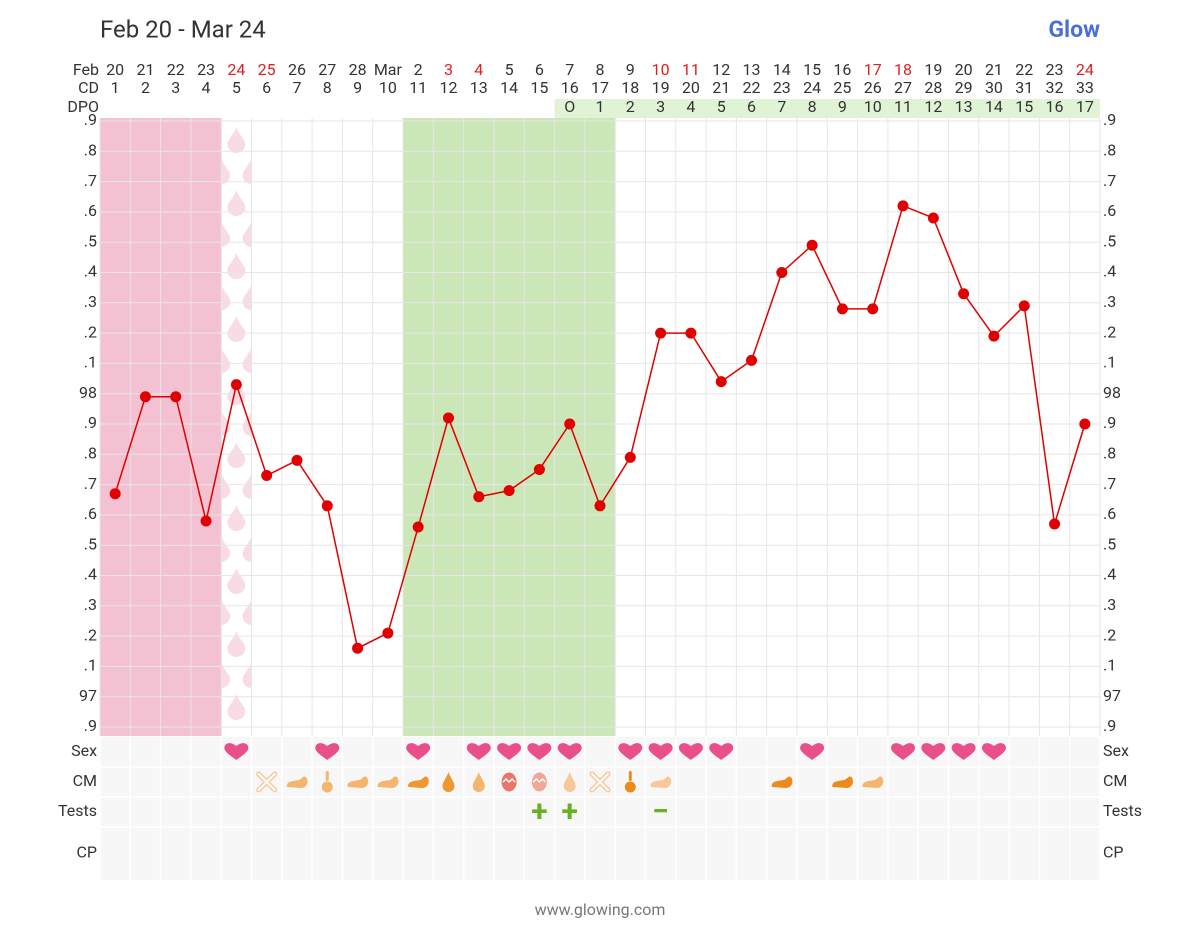 The image size is (1200, 944). Describe the element at coordinates (1055, 106) in the screenshot. I see `dpo-label: 16` at that location.